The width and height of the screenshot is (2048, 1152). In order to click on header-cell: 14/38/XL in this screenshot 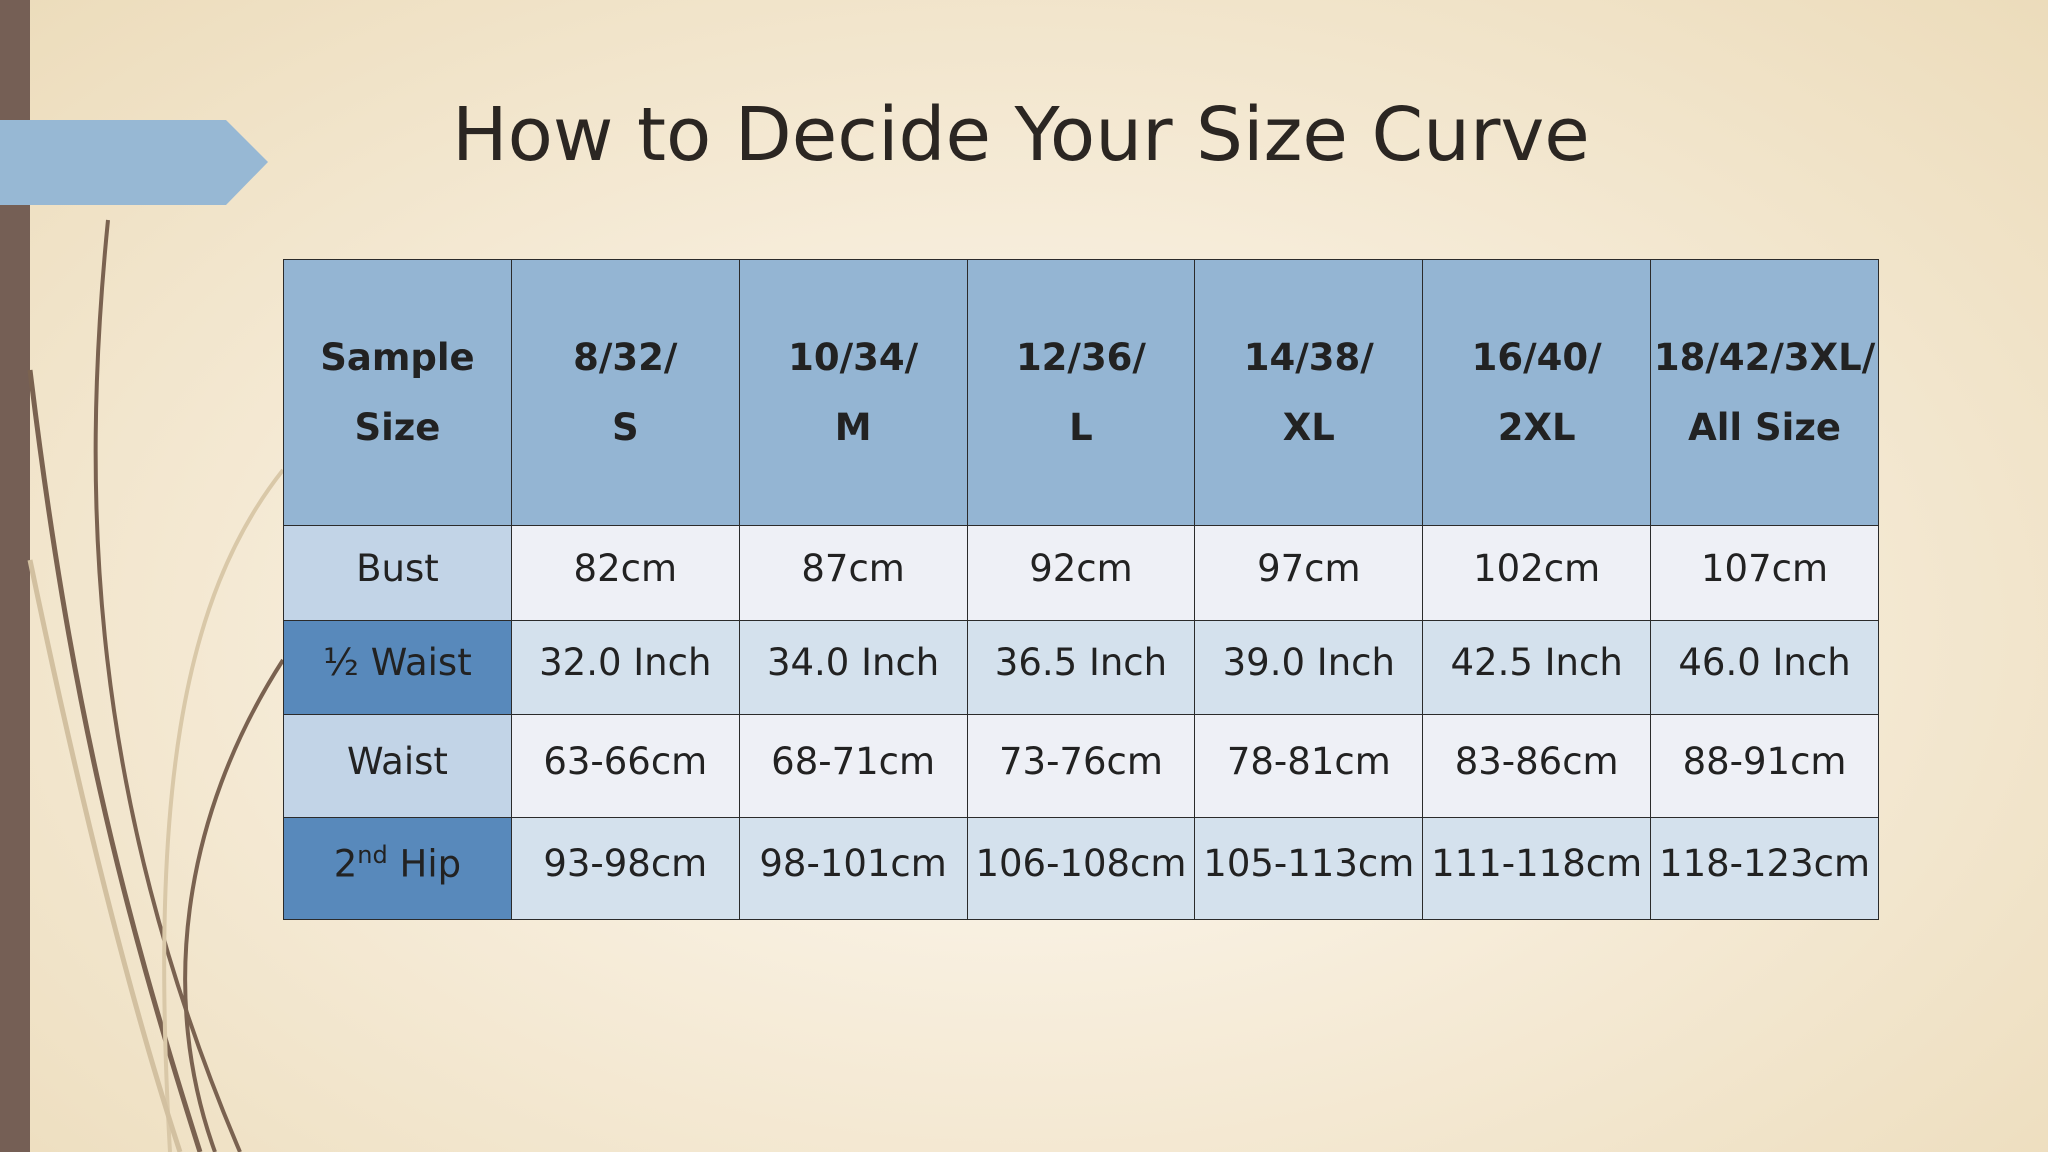, I will do `click(1309, 392)`.